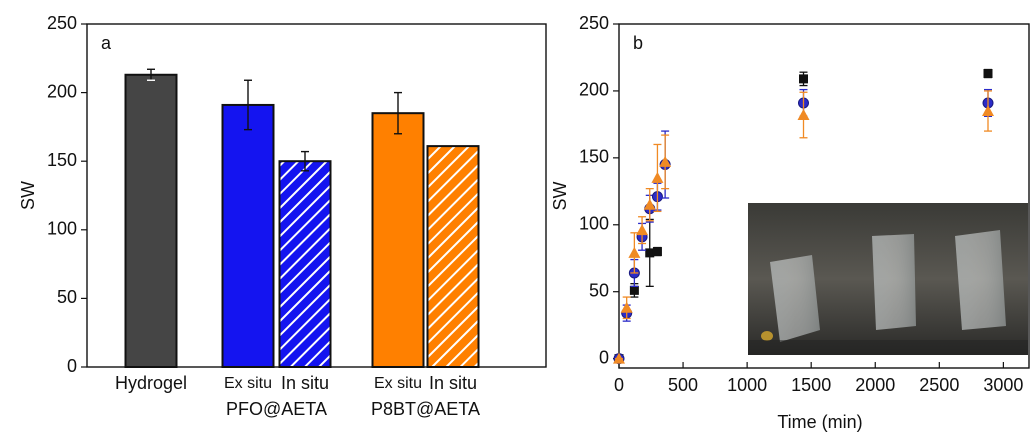  What do you see at coordinates (875, 385) in the screenshot?
I see `x-tick-label: 2000` at bounding box center [875, 385].